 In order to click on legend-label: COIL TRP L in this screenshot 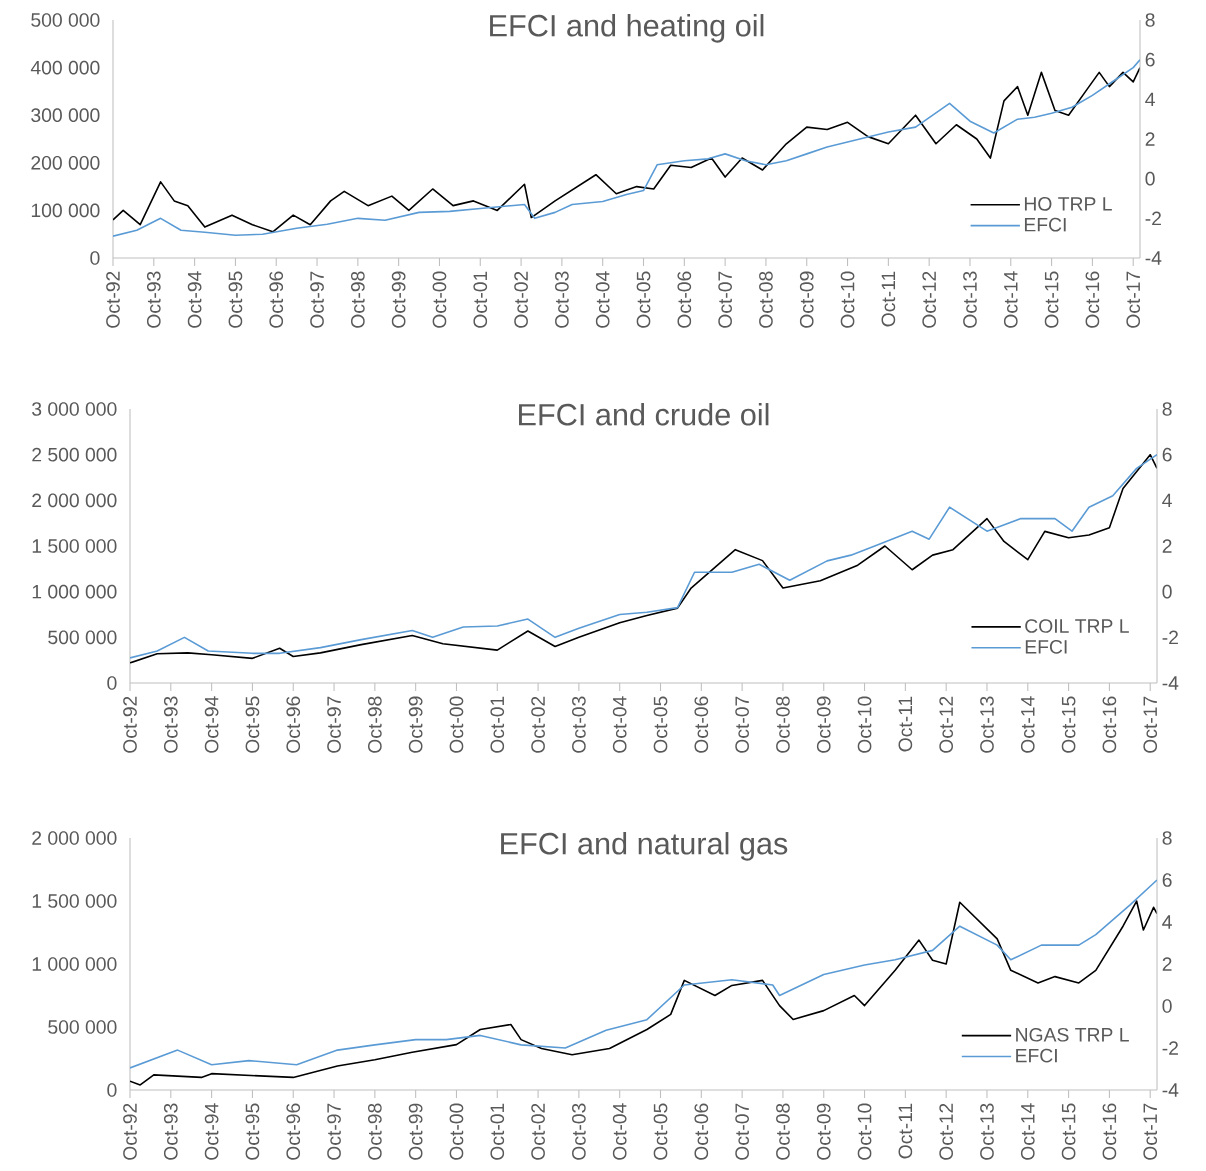, I will do `click(1077, 626)`.